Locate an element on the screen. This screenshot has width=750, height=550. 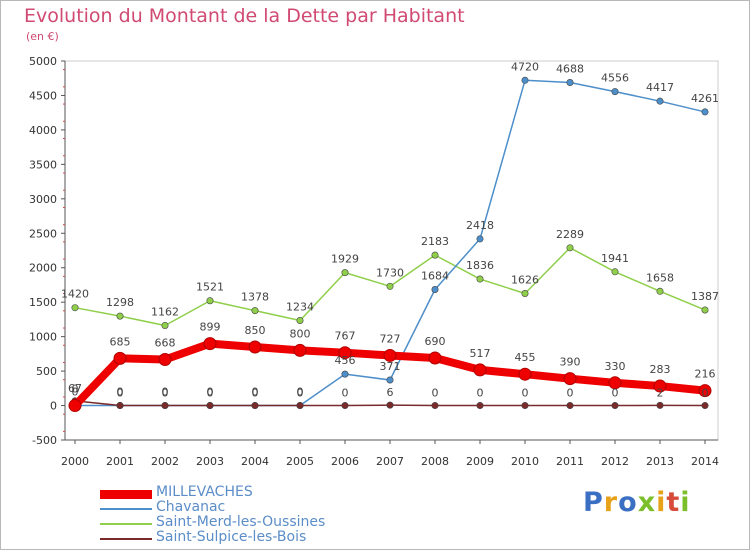
x-tick-label: 2006 is located at coordinates (345, 461).